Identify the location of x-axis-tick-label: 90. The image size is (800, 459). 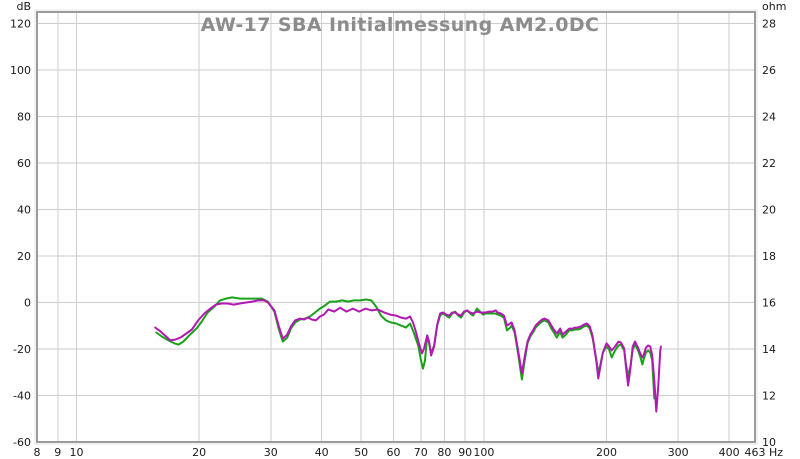
(465, 452).